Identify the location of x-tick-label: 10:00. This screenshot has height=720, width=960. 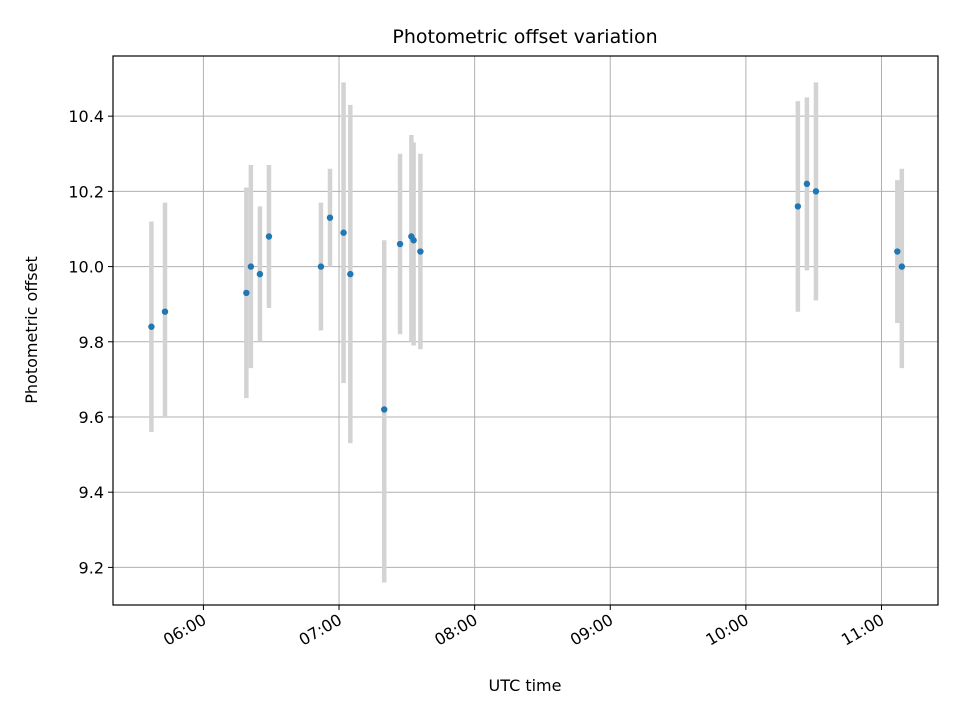
(726, 630).